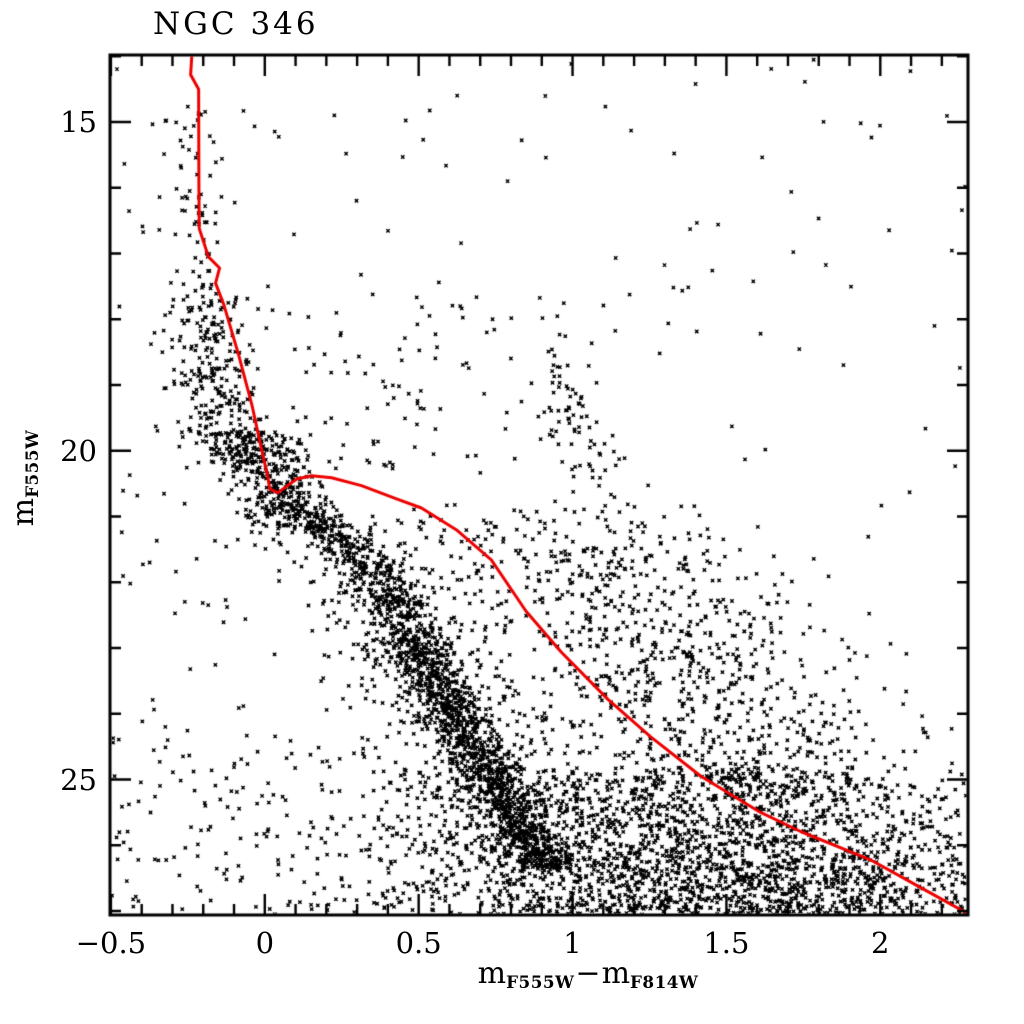 The height and width of the screenshot is (1024, 1024). Describe the element at coordinates (418, 943) in the screenshot. I see `x-tick-label-0.5: 0.5` at that location.